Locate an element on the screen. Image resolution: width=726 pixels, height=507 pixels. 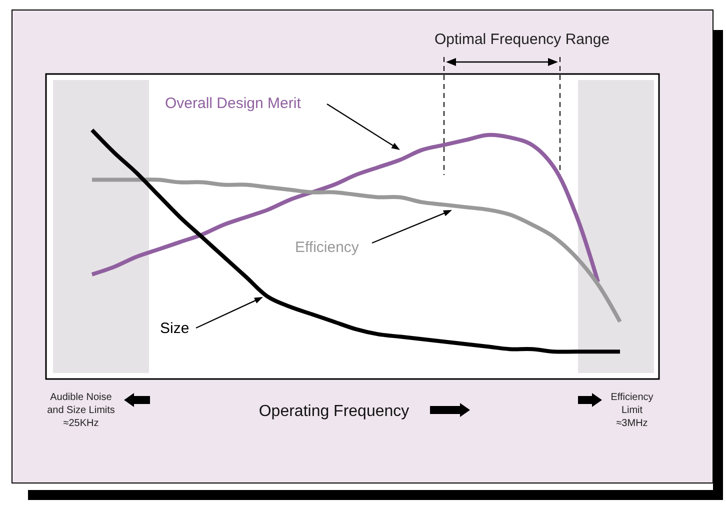
text: Optimal Frequency Range is located at coordinates (522, 39).